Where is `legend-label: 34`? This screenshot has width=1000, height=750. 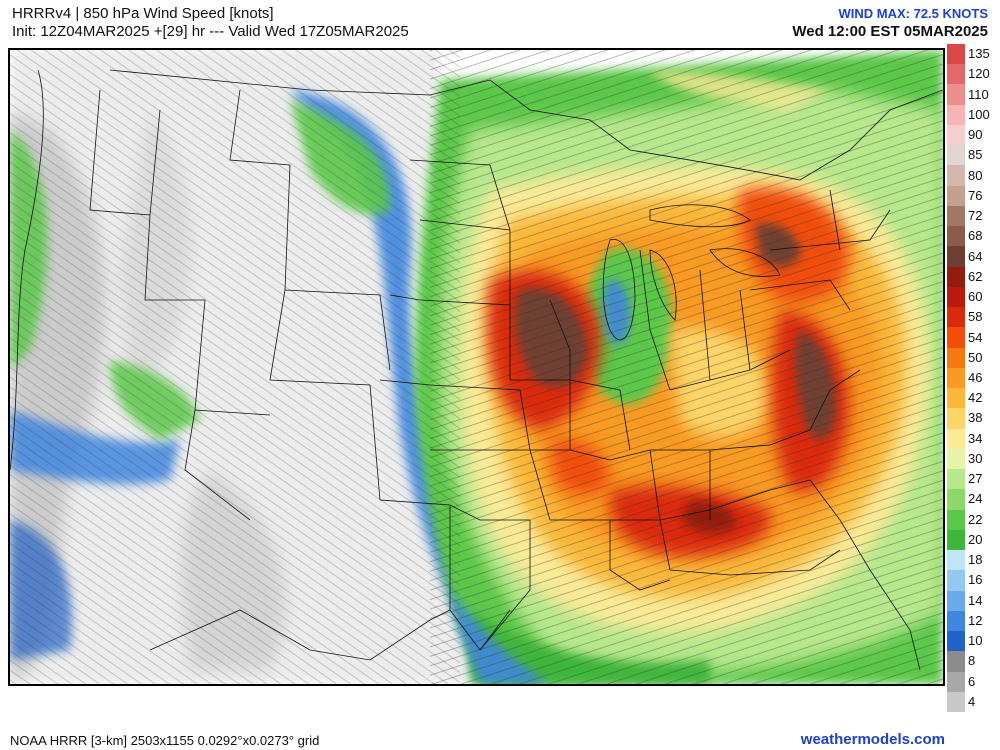 legend-label: 34 is located at coordinates (975, 438).